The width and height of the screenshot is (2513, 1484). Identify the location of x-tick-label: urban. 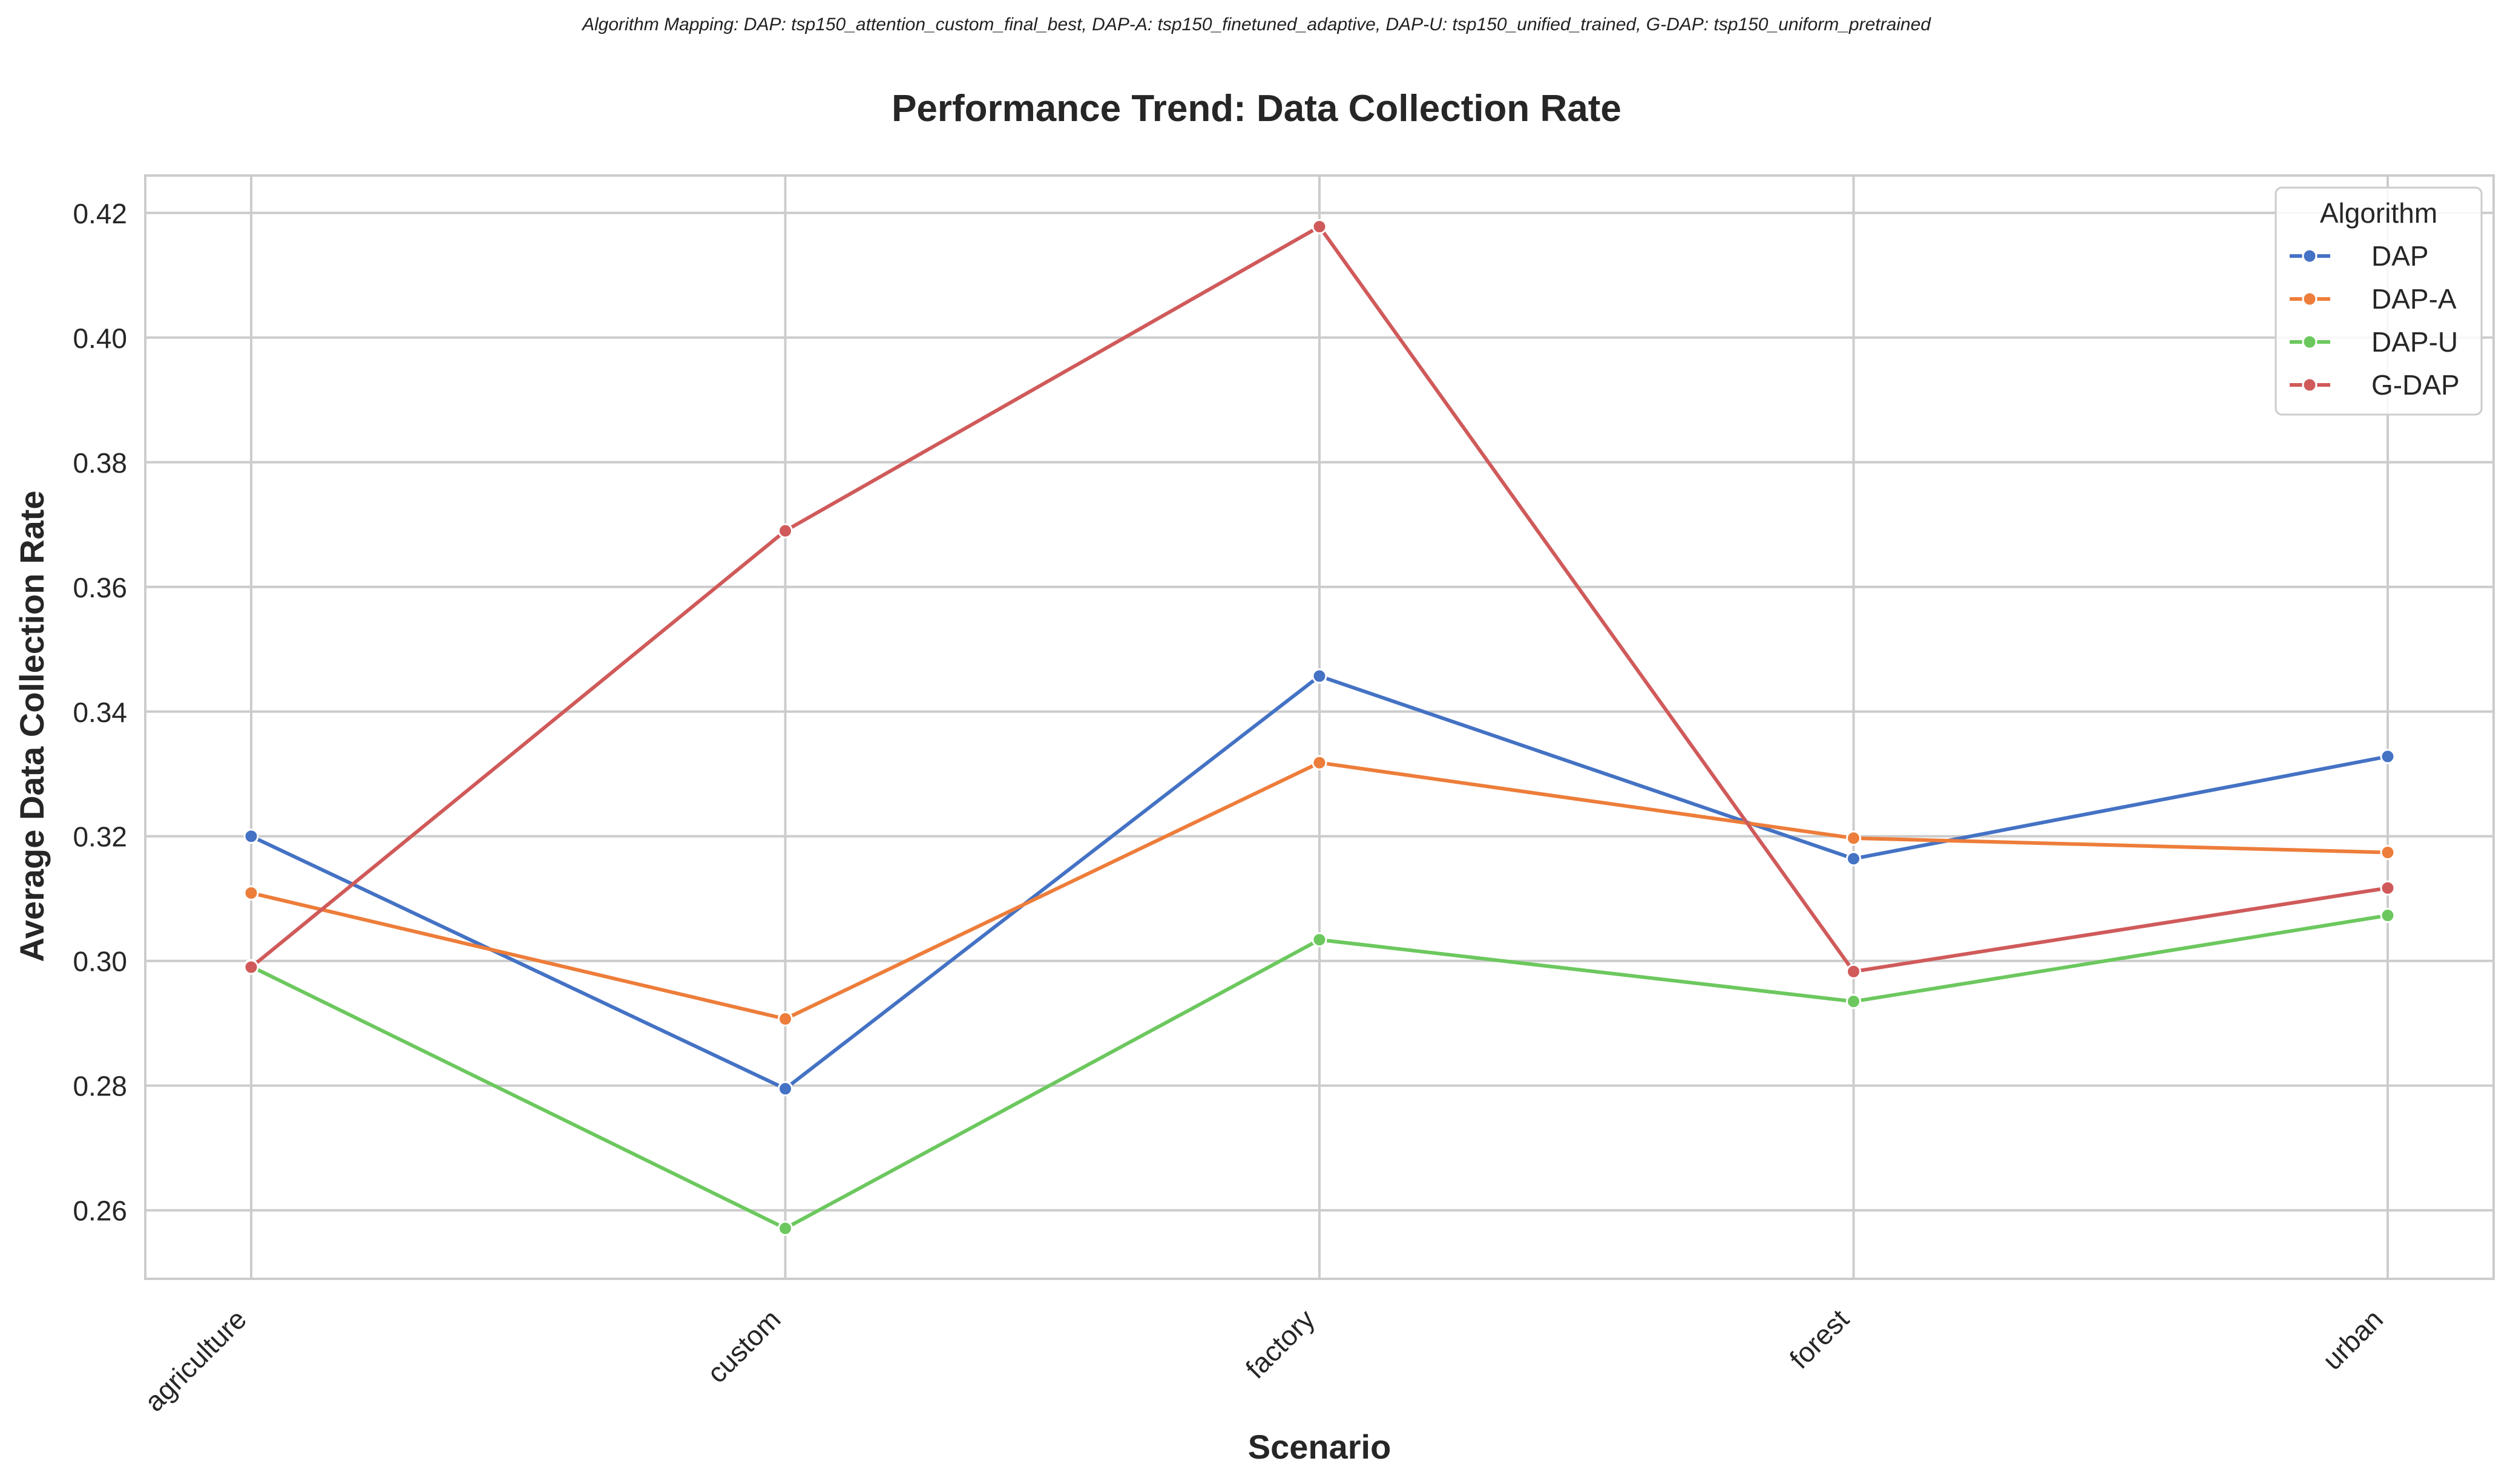
(2352, 1340).